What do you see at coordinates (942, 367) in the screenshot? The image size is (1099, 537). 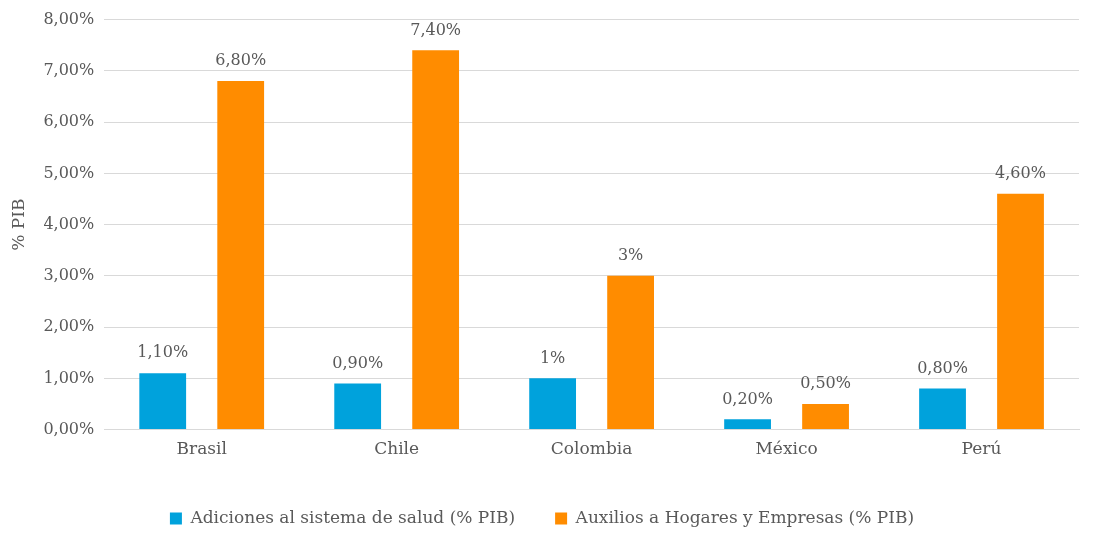 I see `data-label: 0,80%` at bounding box center [942, 367].